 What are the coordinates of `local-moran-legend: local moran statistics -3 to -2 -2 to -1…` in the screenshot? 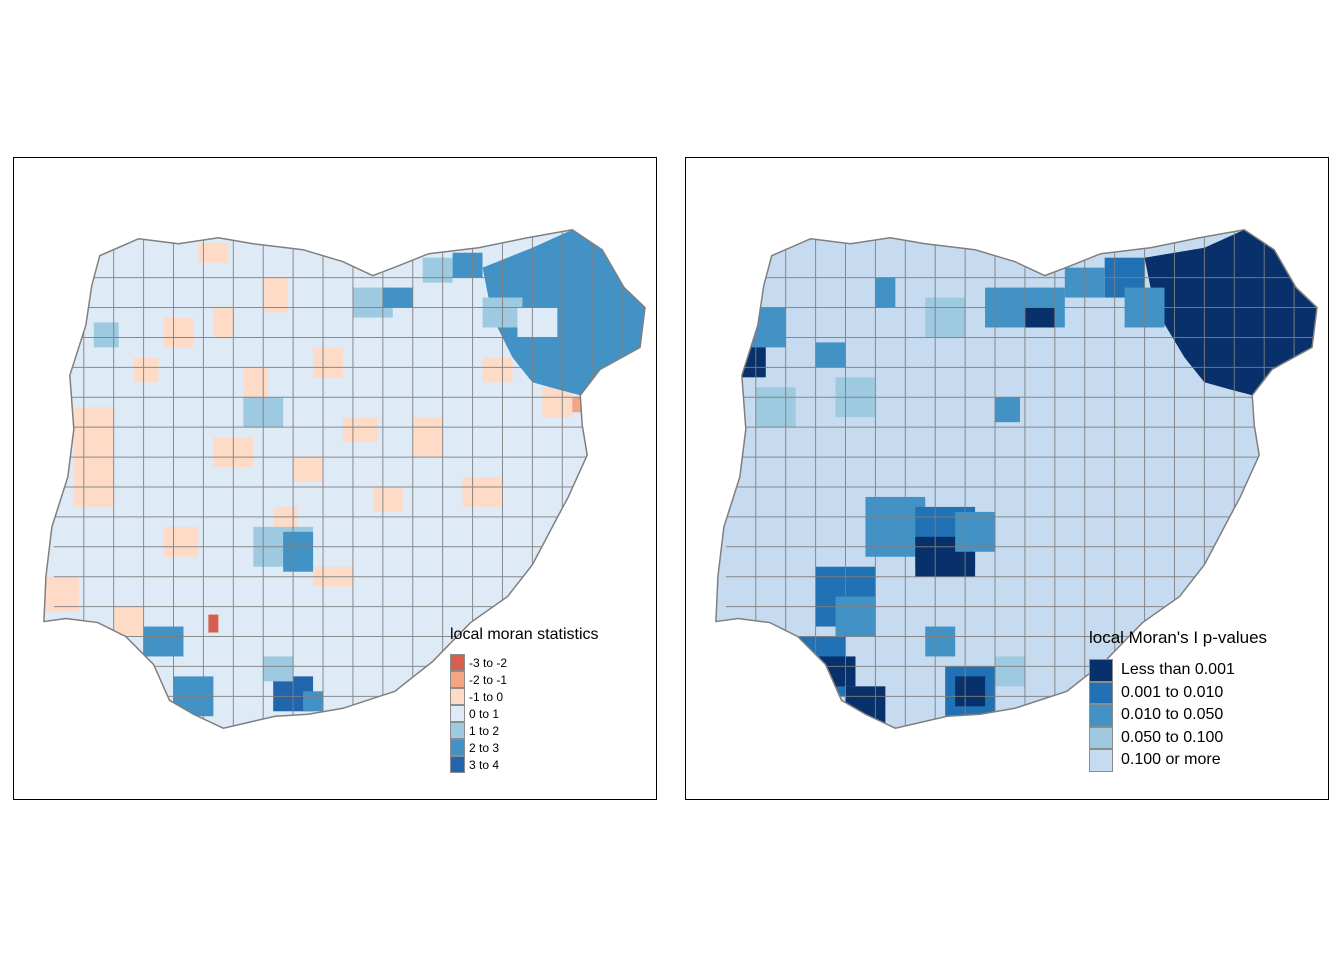 It's located at (524, 699).